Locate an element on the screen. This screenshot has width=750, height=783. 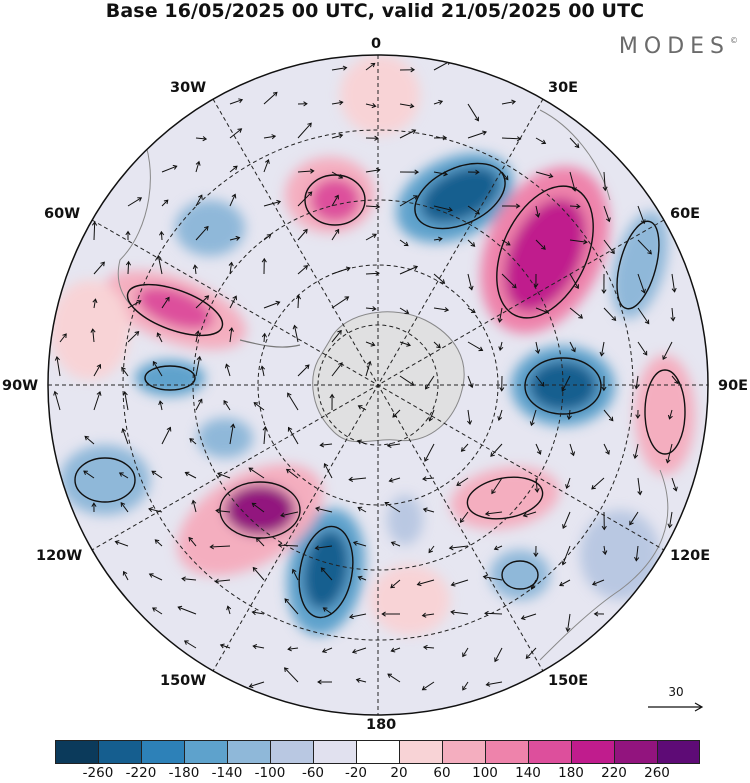
colorbar-tick-label: -220 is located at coordinates (141, 773).